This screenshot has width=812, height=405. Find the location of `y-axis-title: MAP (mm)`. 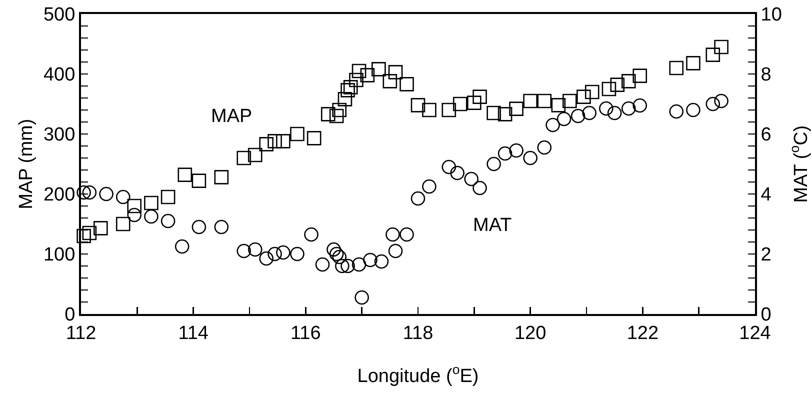

y-axis-title: MAP (mm) is located at coordinates (26, 164).